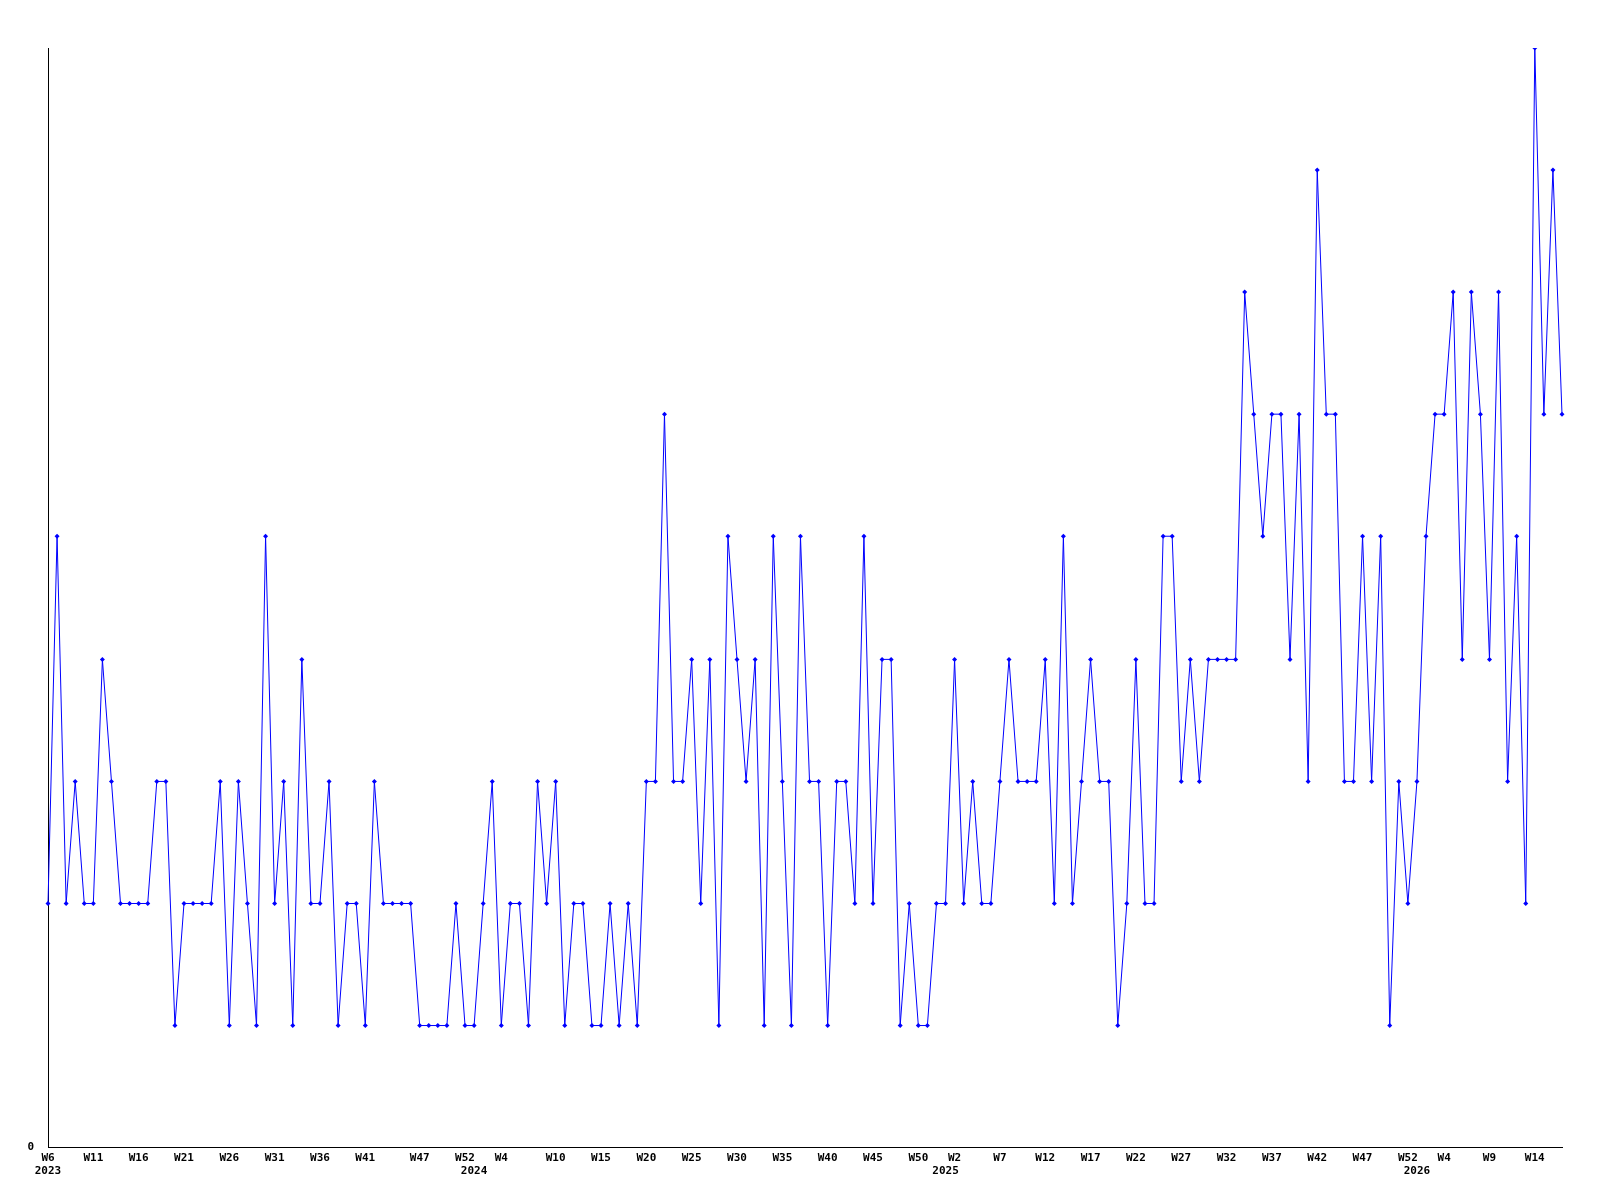 The width and height of the screenshot is (1600, 1200). What do you see at coordinates (1489, 1158) in the screenshot?
I see `x-tick-label: W9` at bounding box center [1489, 1158].